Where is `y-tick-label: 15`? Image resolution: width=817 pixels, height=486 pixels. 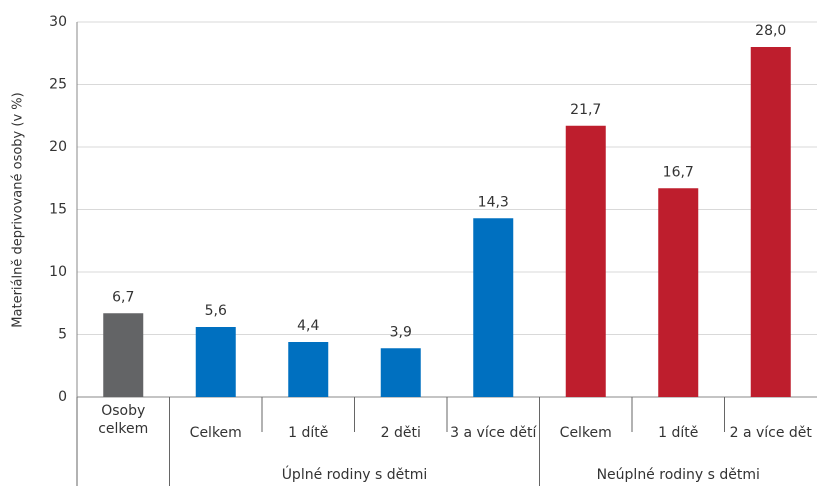
y-tick-label: 15 is located at coordinates (58, 210).